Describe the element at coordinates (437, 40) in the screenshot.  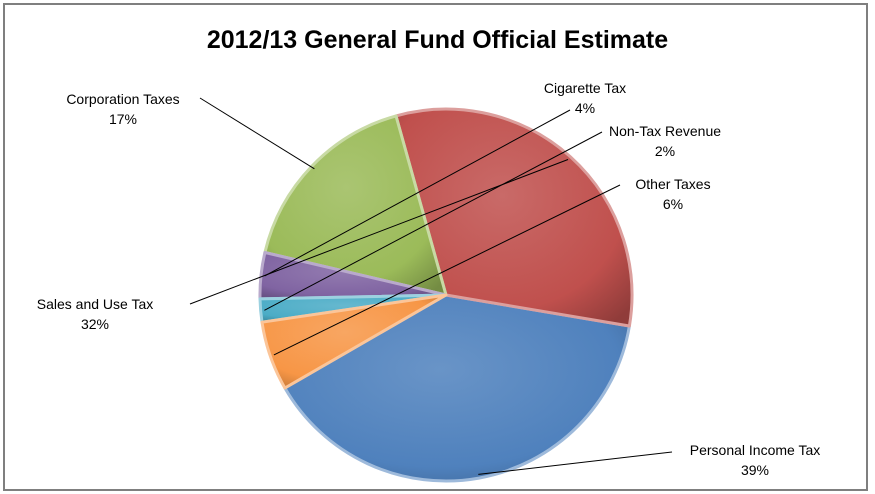
I see `chart-title: 2012/13 General Fund Official Estimate` at that location.